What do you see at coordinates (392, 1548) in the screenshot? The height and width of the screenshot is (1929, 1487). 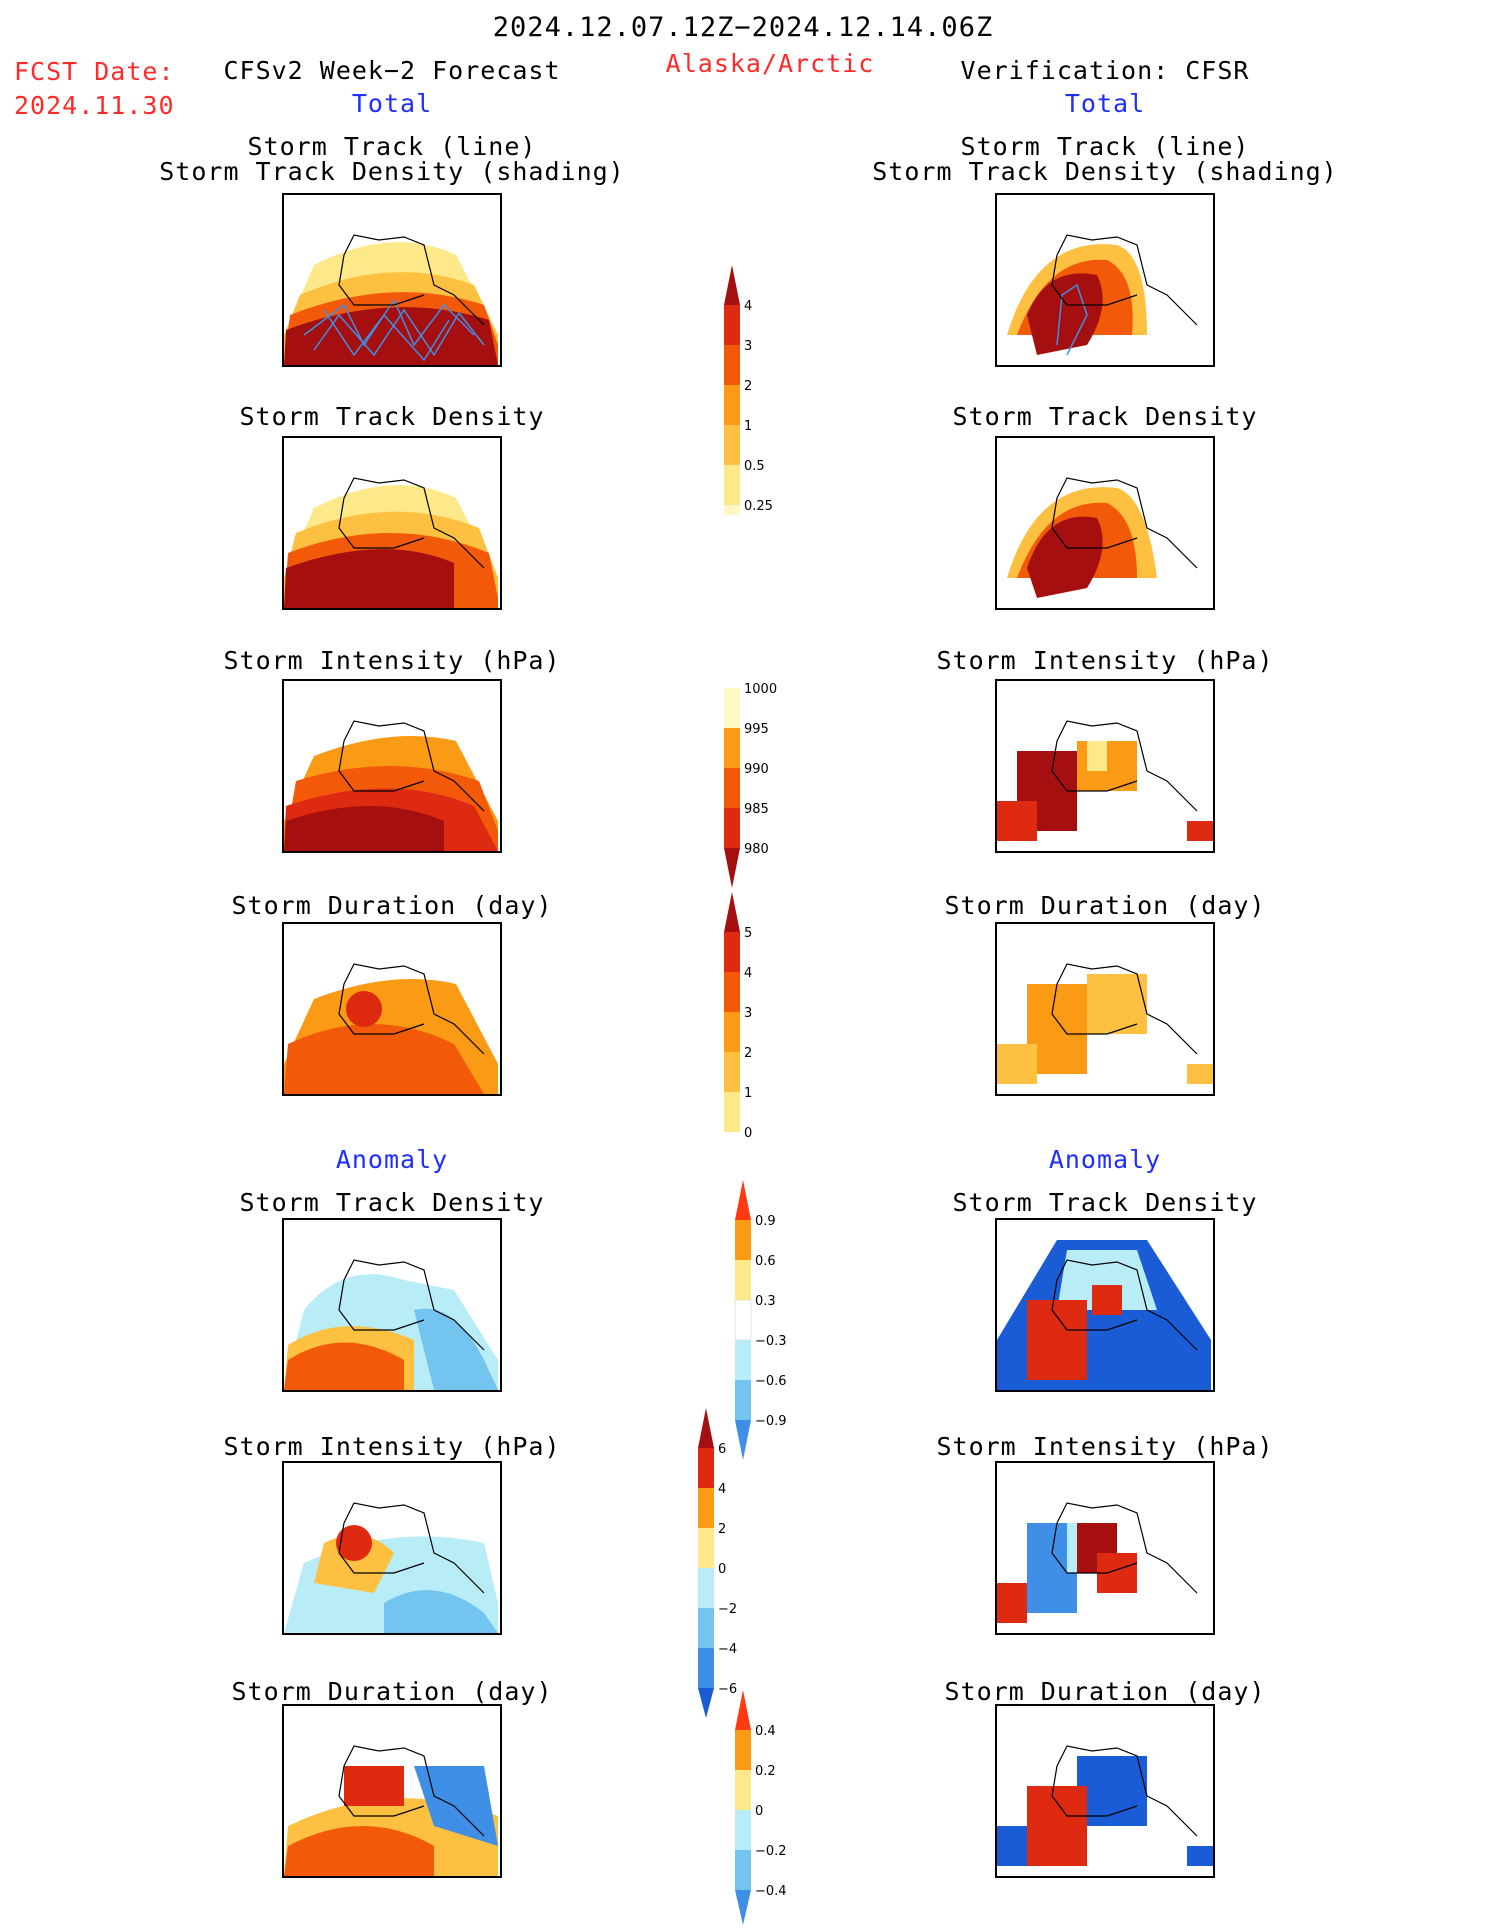 I see `map-forecast-anom-intensity` at bounding box center [392, 1548].